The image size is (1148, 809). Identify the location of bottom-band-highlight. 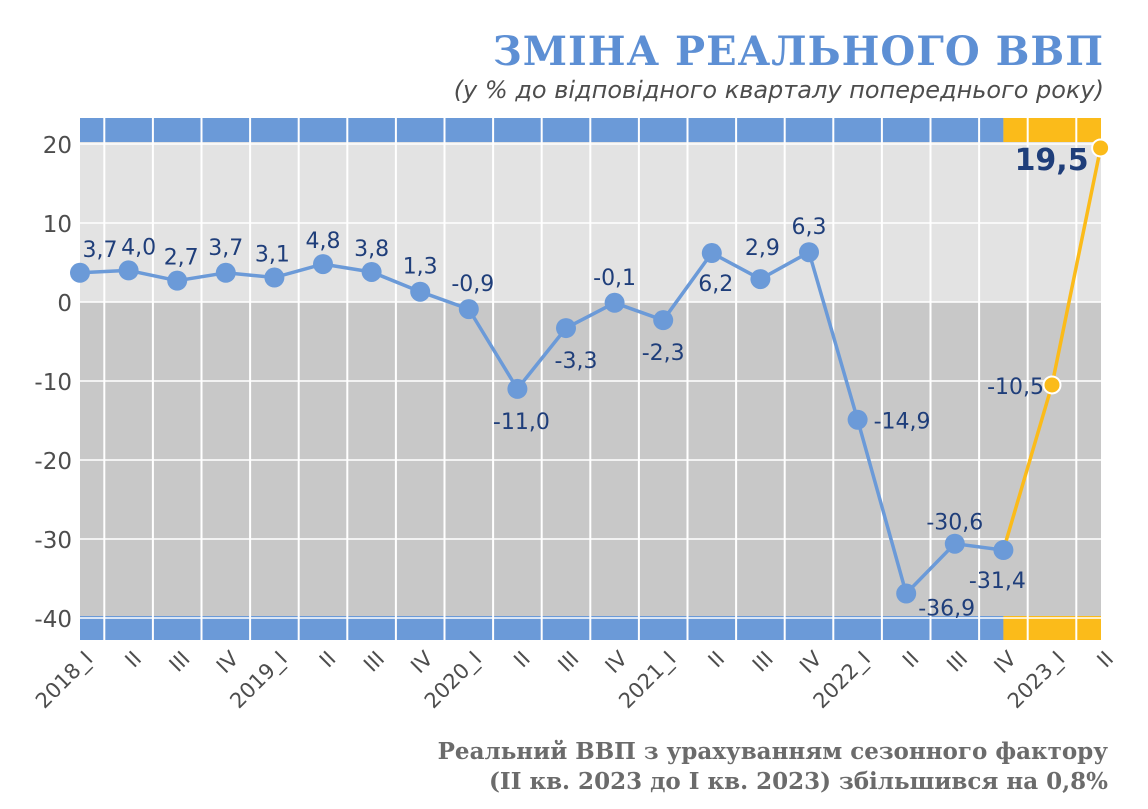
(1052, 628).